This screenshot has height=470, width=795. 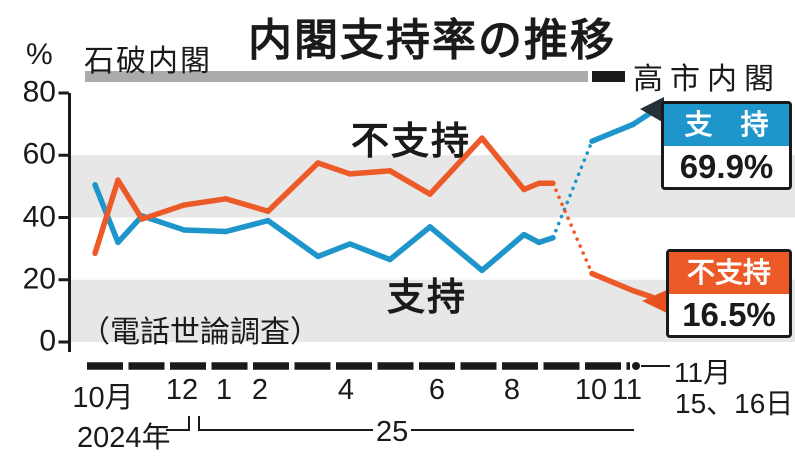 I want to click on x-month-label: 2, so click(x=260, y=390).